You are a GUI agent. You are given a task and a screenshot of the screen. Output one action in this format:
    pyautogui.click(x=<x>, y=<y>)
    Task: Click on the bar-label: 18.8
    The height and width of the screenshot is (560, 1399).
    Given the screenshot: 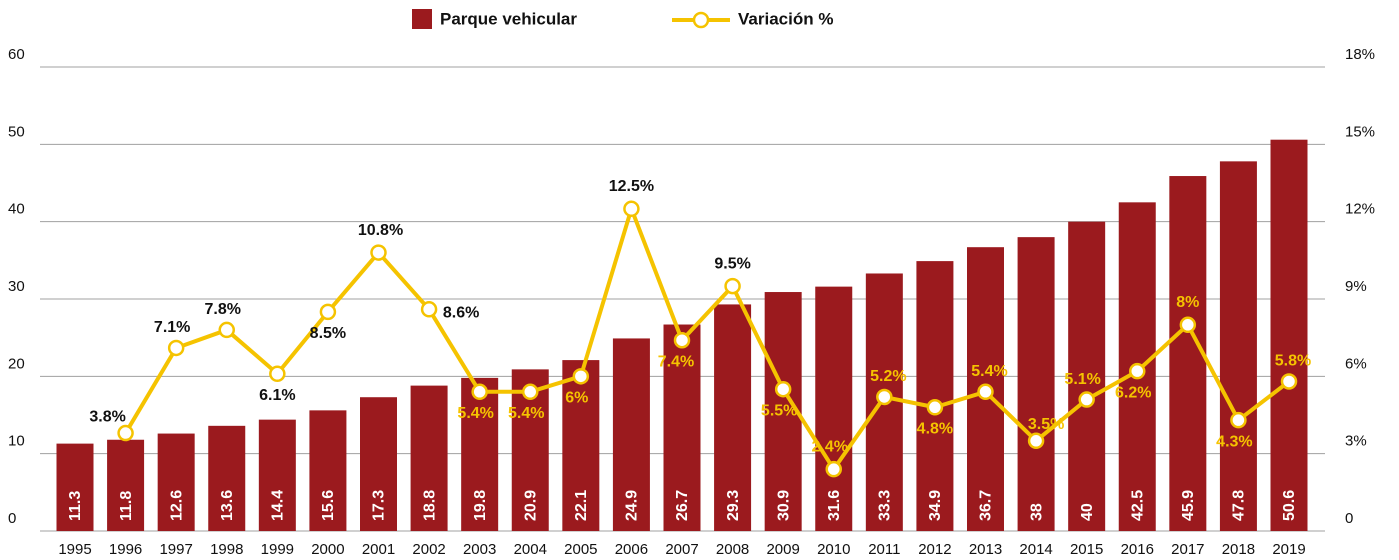 What is the action you would take?
    pyautogui.click(x=429, y=505)
    